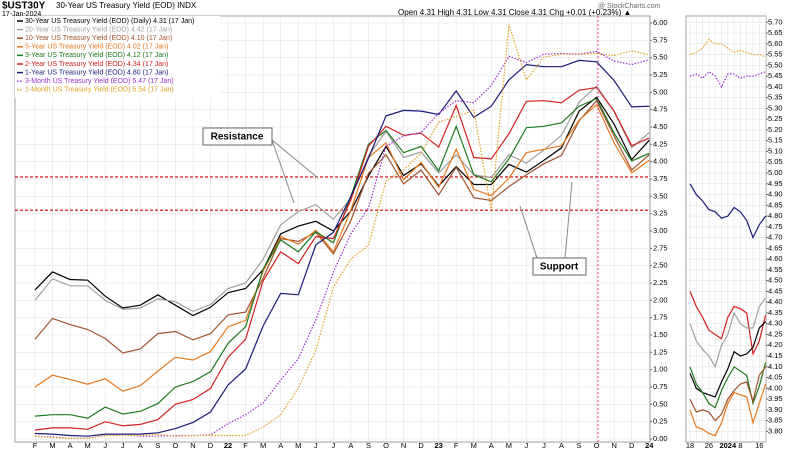 Image resolution: width=800 pixels, height=450 pixels. What do you see at coordinates (660, 143) in the screenshot?
I see `y-tick-label: 4.25` at bounding box center [660, 143].